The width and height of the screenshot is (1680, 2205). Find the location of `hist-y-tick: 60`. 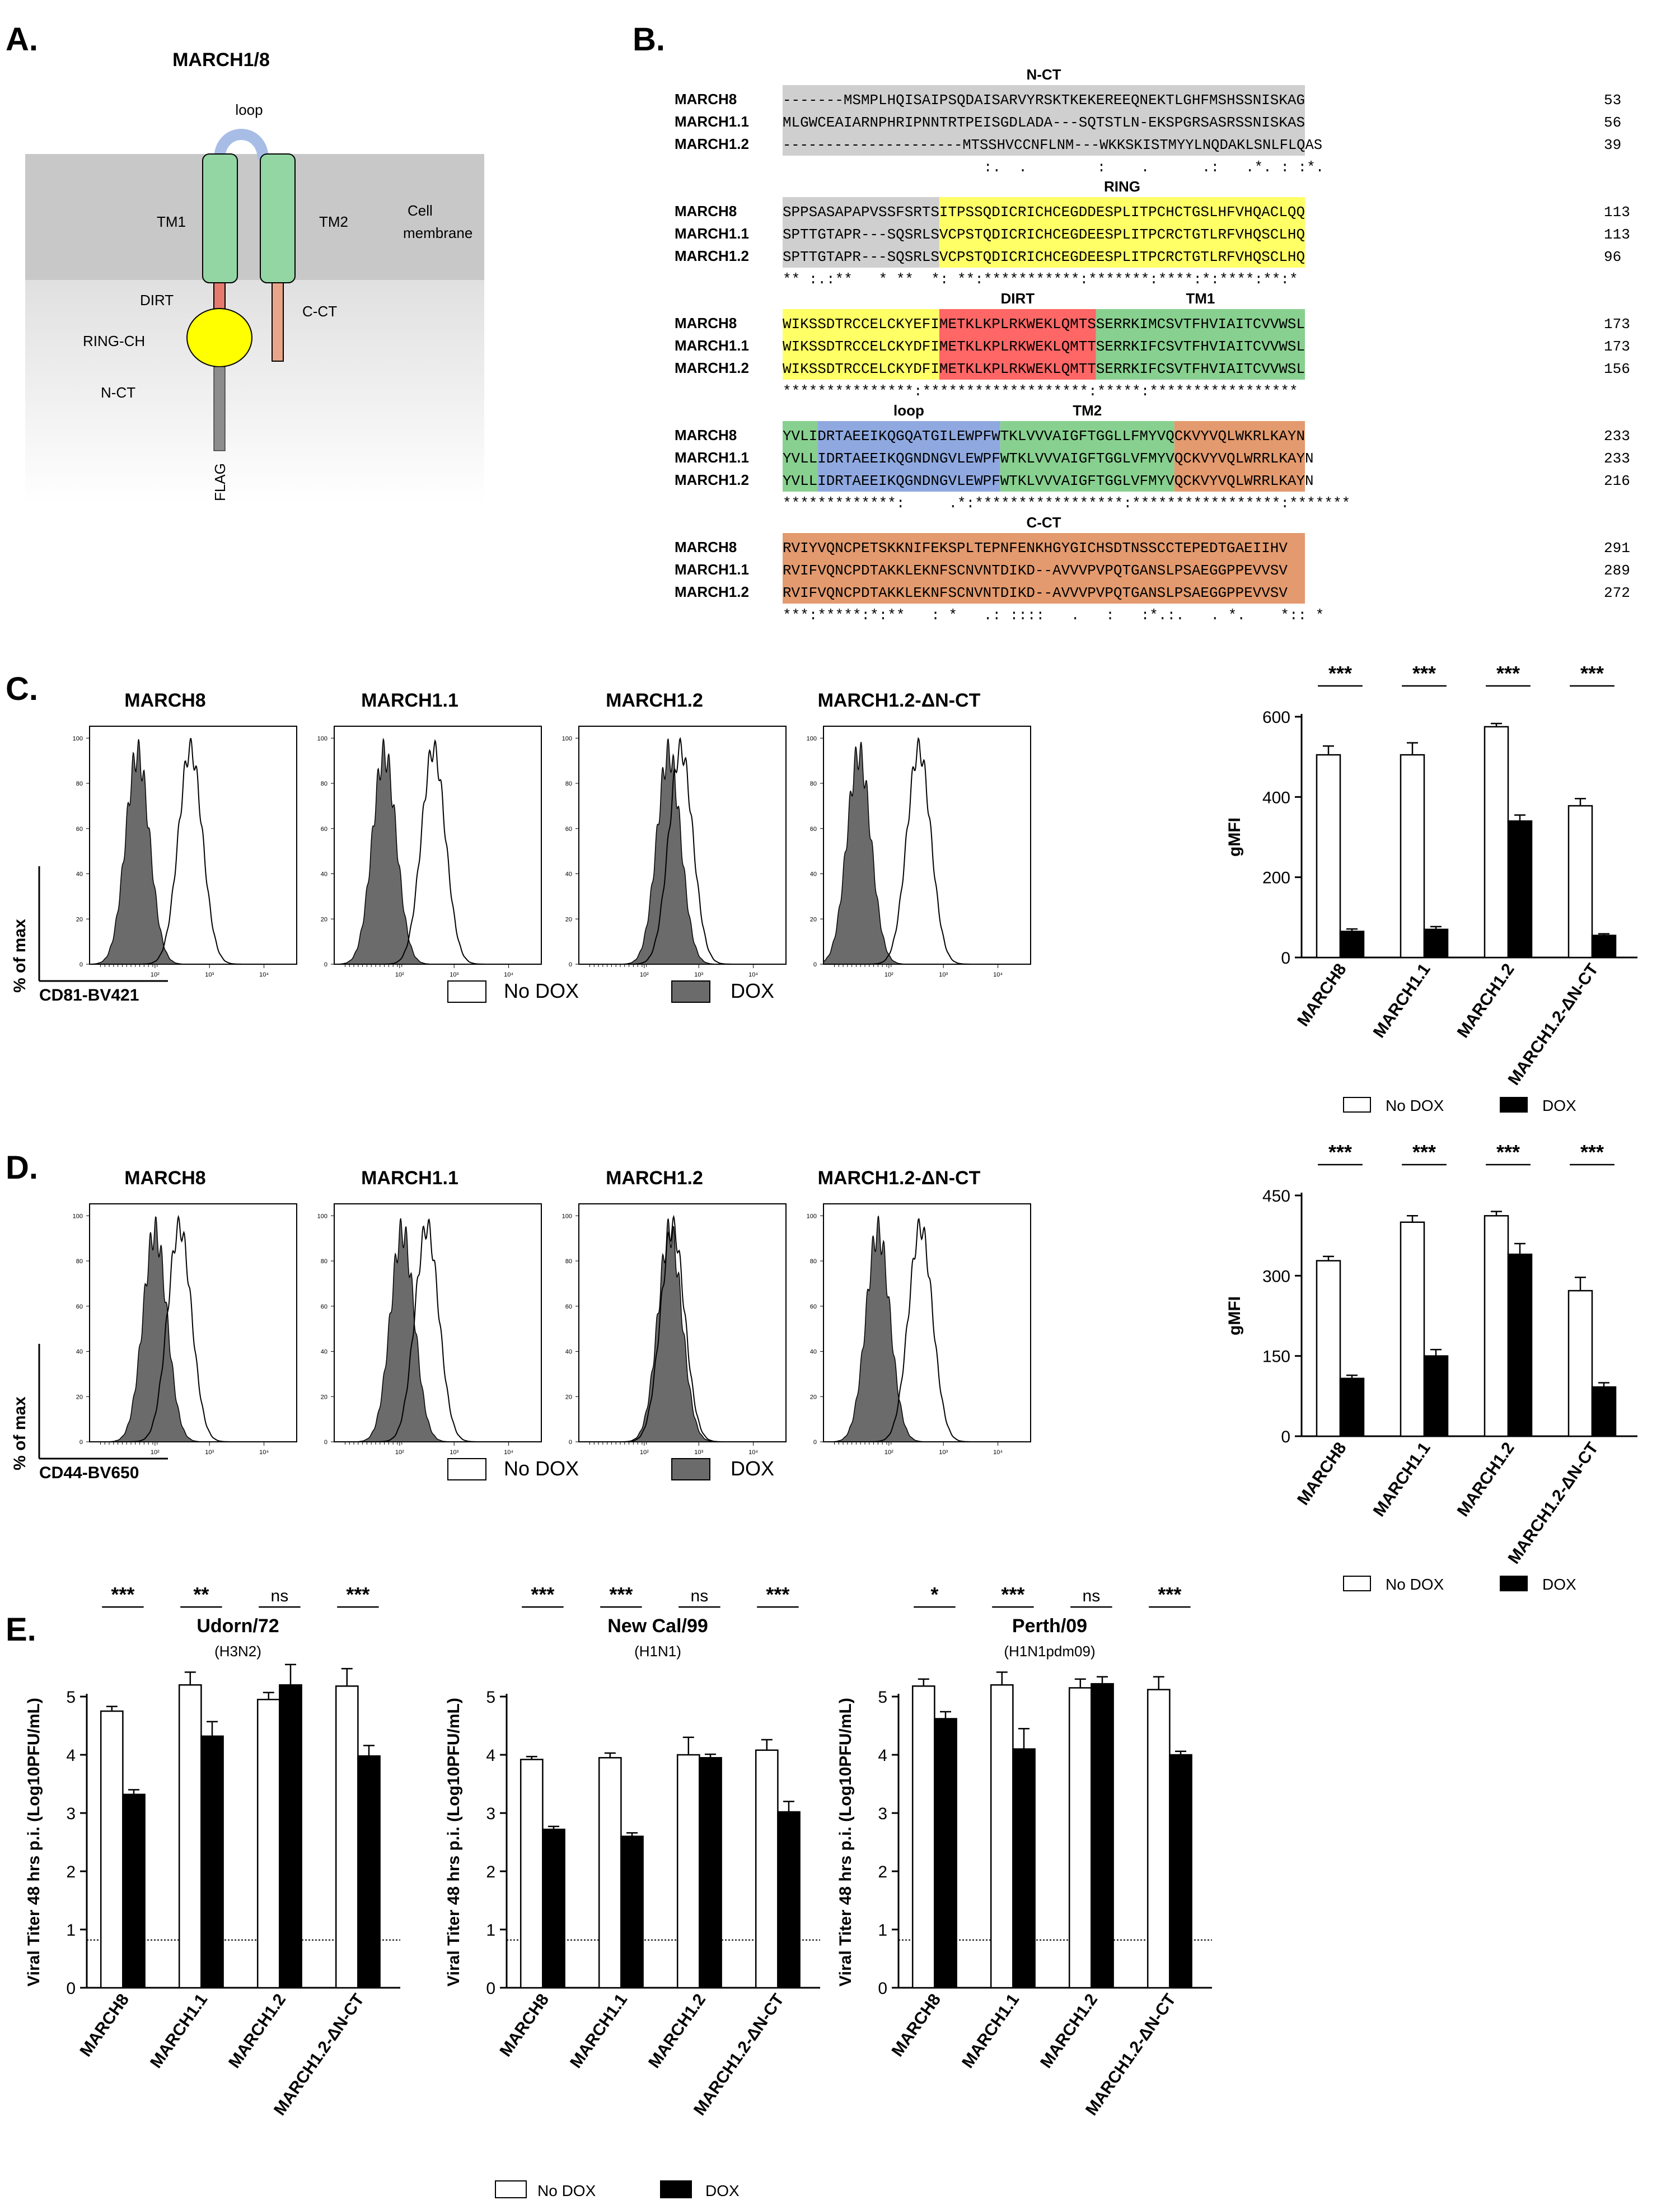

hist-y-tick: 60 is located at coordinates (813, 829).